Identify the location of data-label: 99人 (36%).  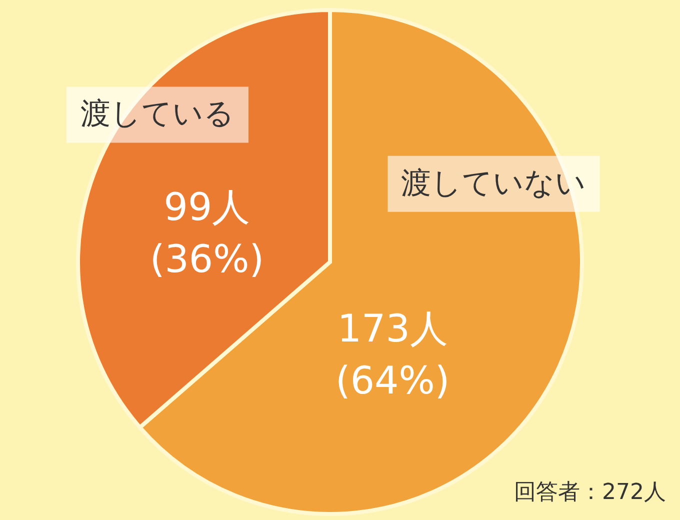
(207, 232).